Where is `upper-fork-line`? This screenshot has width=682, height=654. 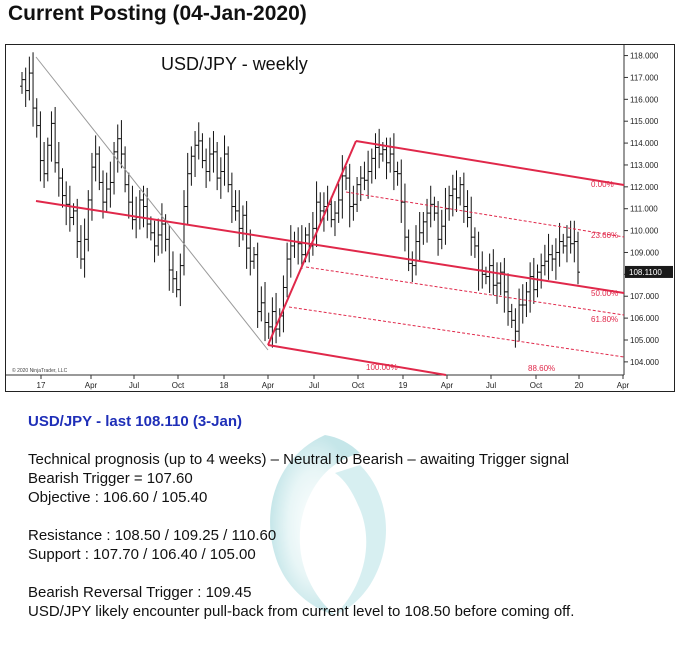
upper-fork-line is located at coordinates (490, 163).